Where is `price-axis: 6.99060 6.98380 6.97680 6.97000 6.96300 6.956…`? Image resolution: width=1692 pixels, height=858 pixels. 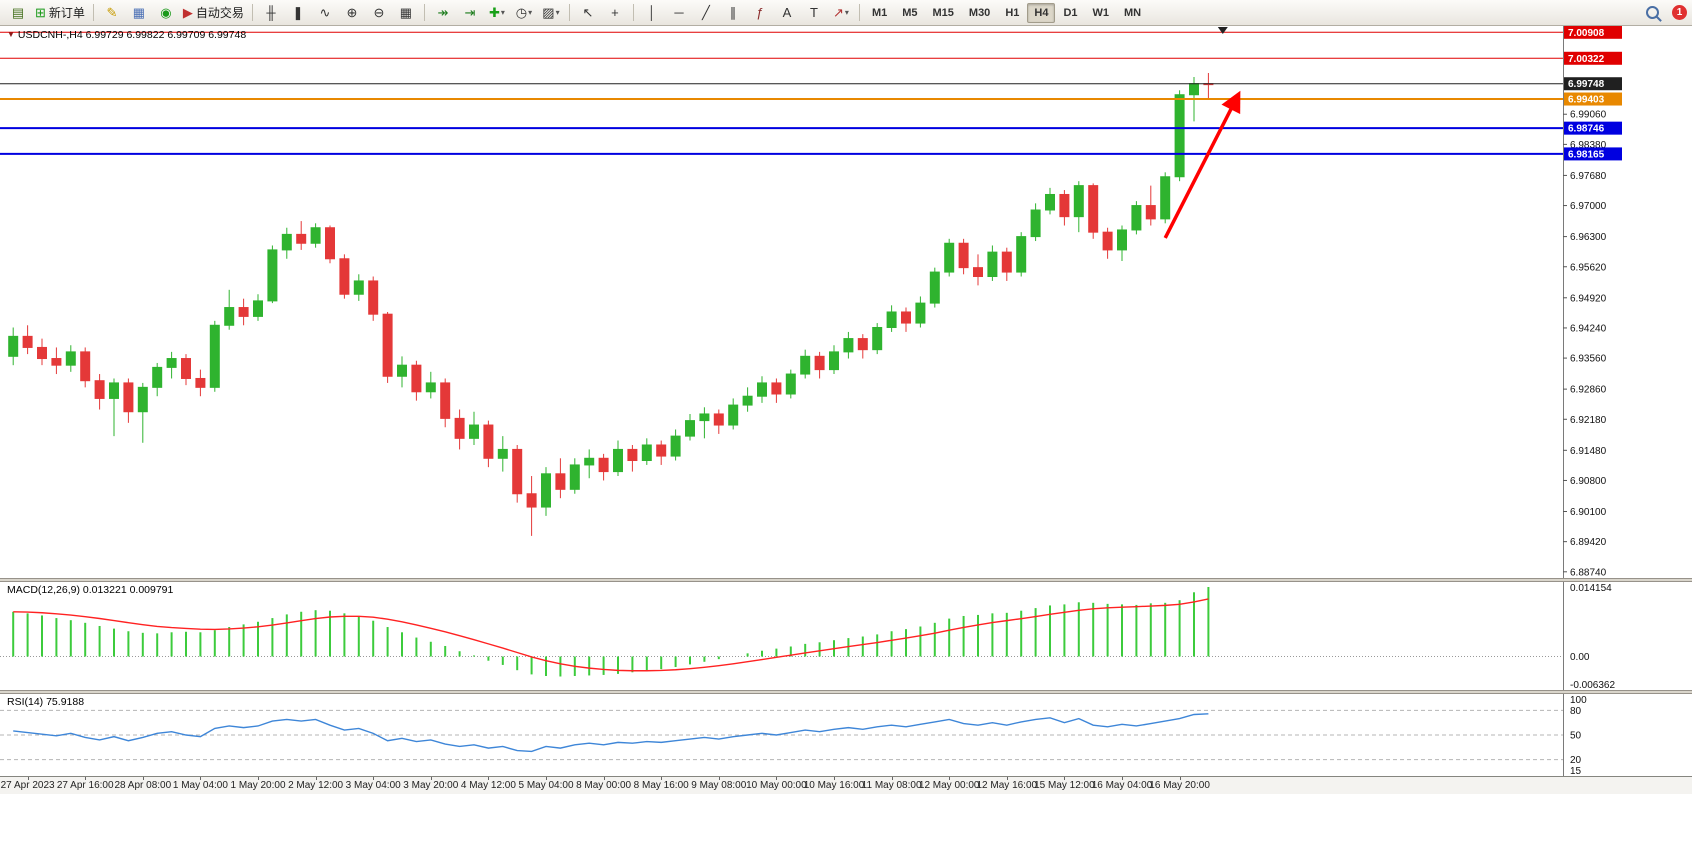
price-axis: 6.99060 6.98380 6.97680 6.97000 6.96300 6.956… is located at coordinates (1585, 344).